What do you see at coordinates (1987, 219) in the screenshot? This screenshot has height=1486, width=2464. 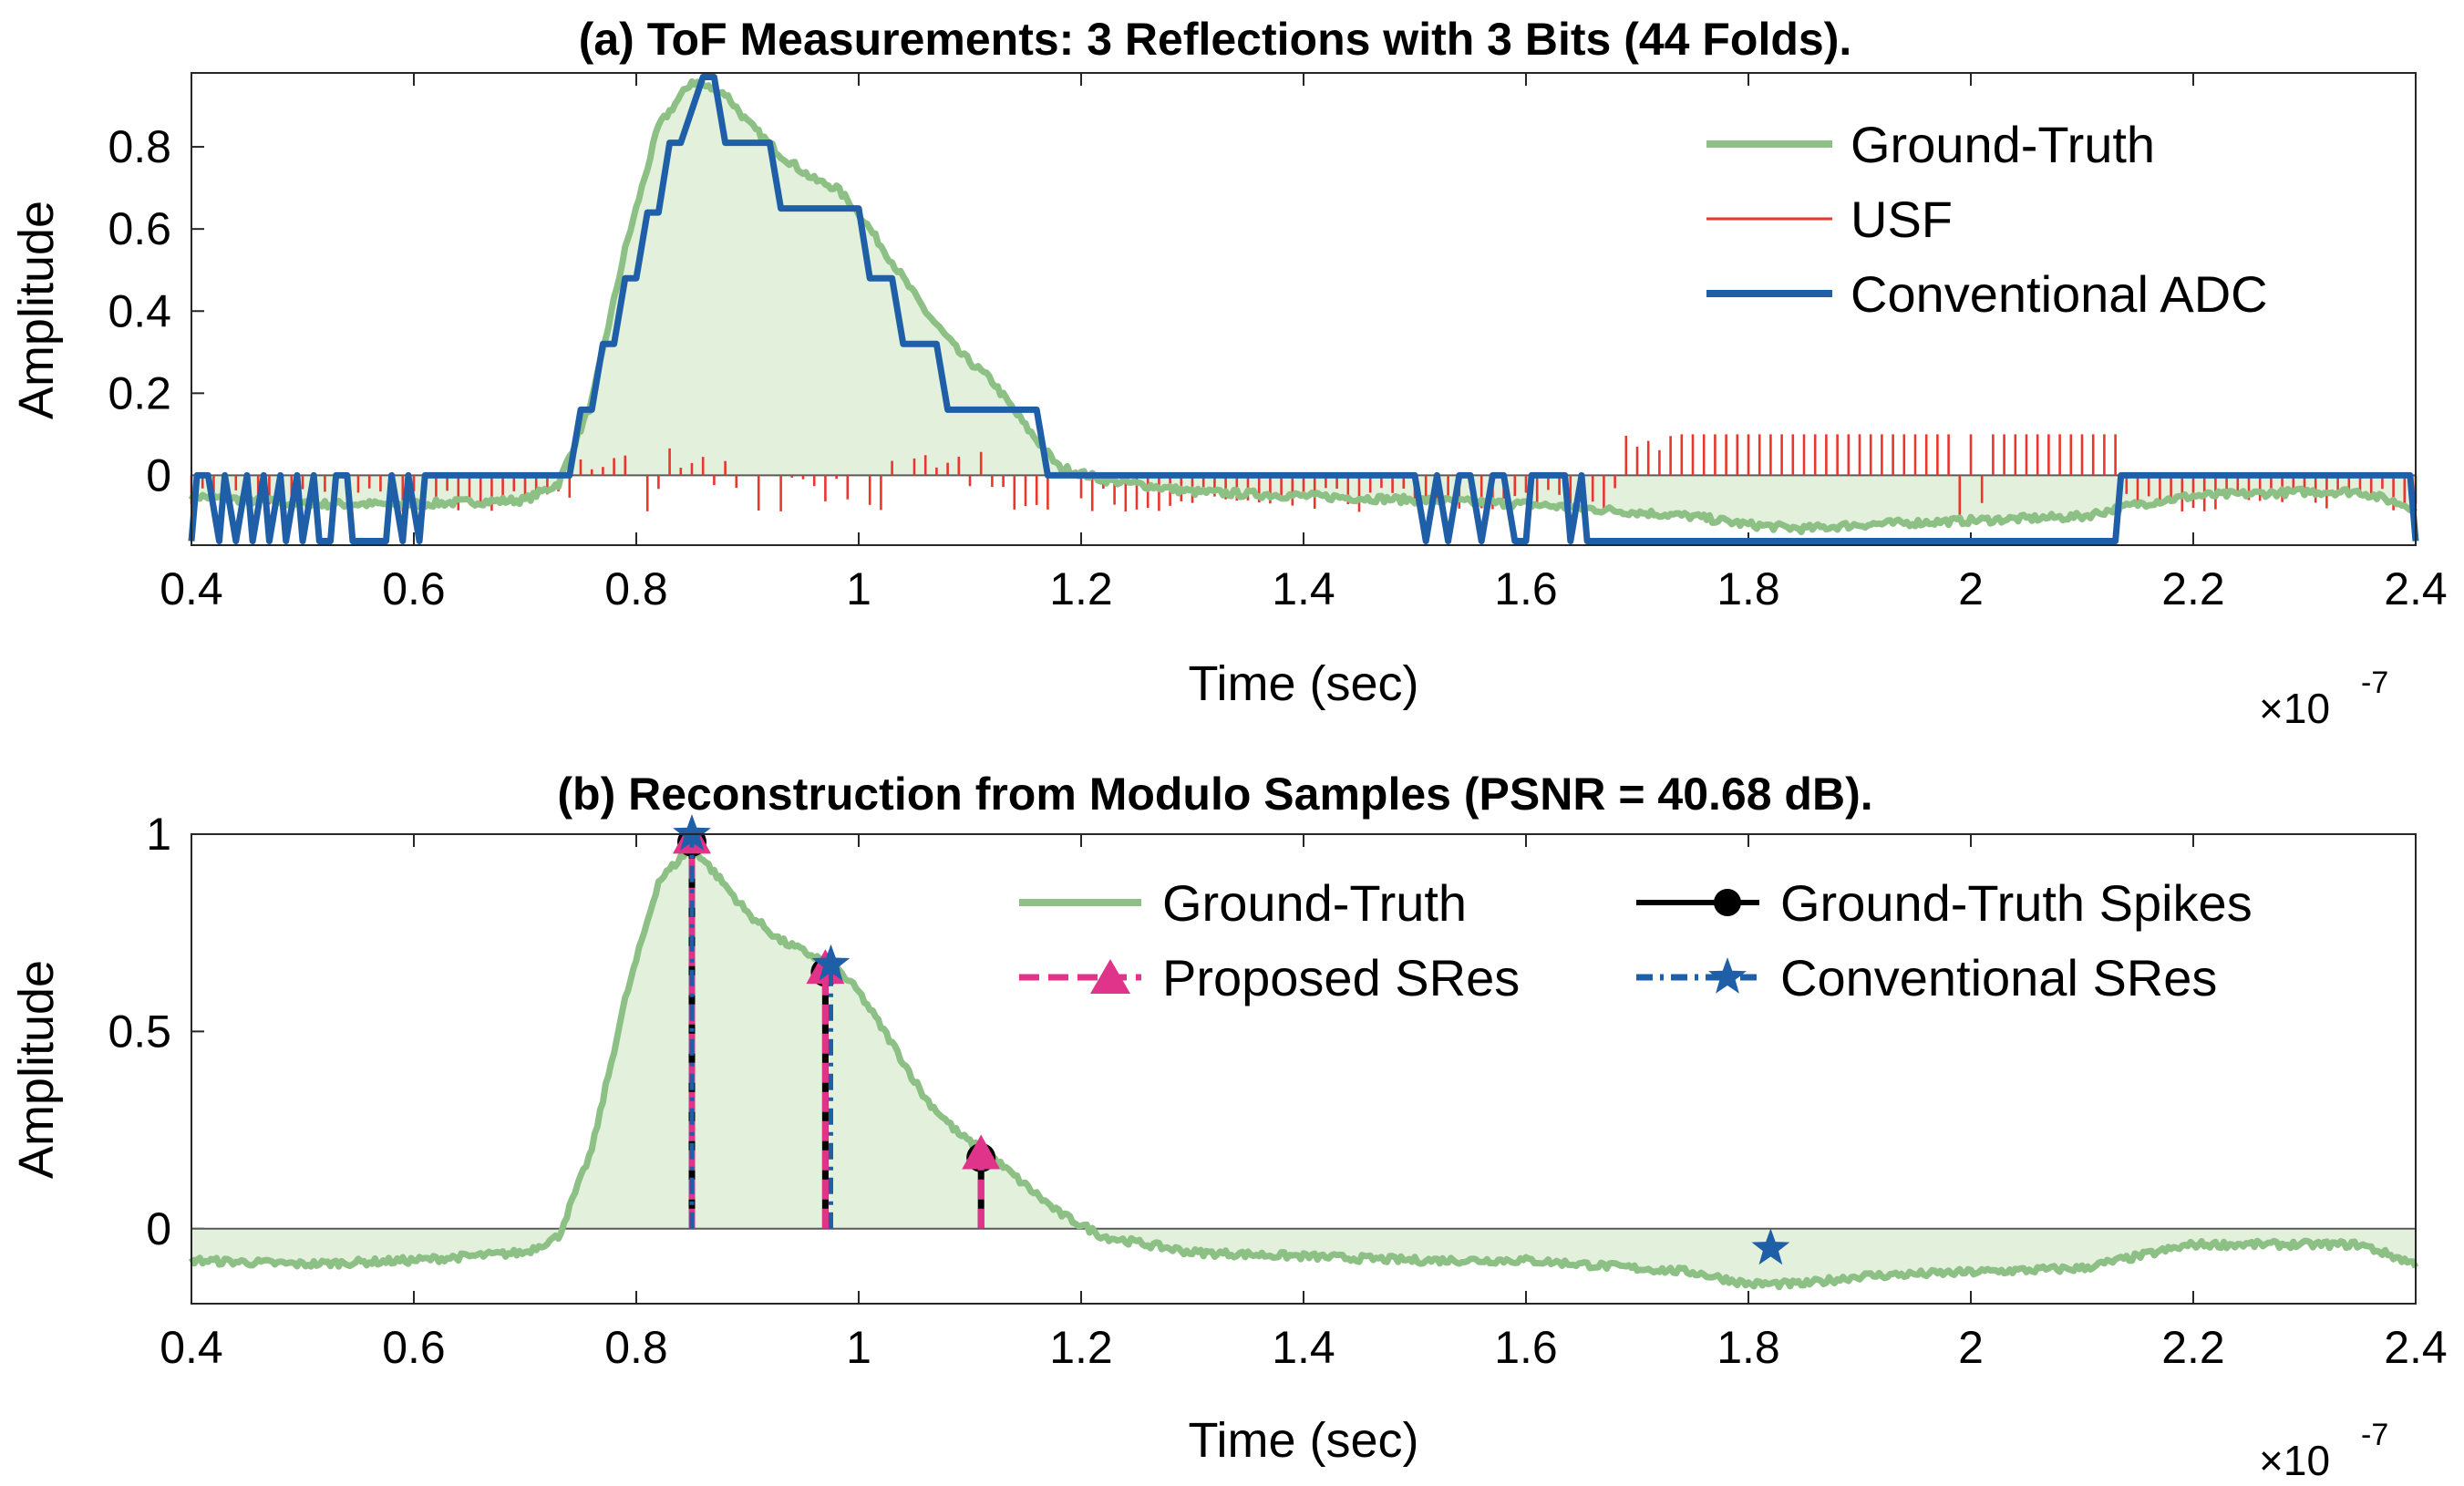 I see `panel-a-legend: Ground-Truth USF Conventional ADC` at bounding box center [1987, 219].